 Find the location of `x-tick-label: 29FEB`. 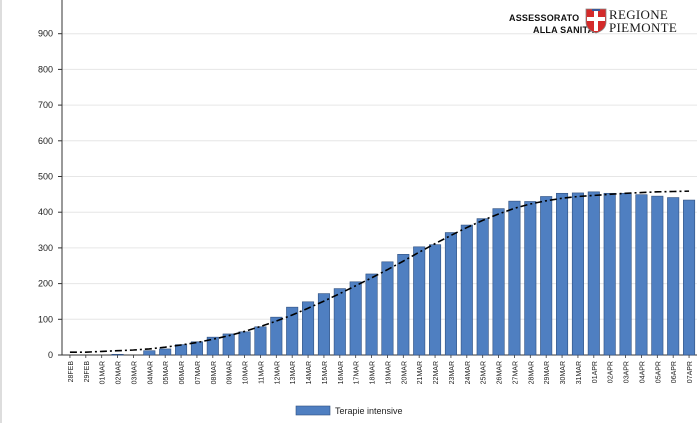

x-tick-label: 29FEB is located at coordinates (87, 372).